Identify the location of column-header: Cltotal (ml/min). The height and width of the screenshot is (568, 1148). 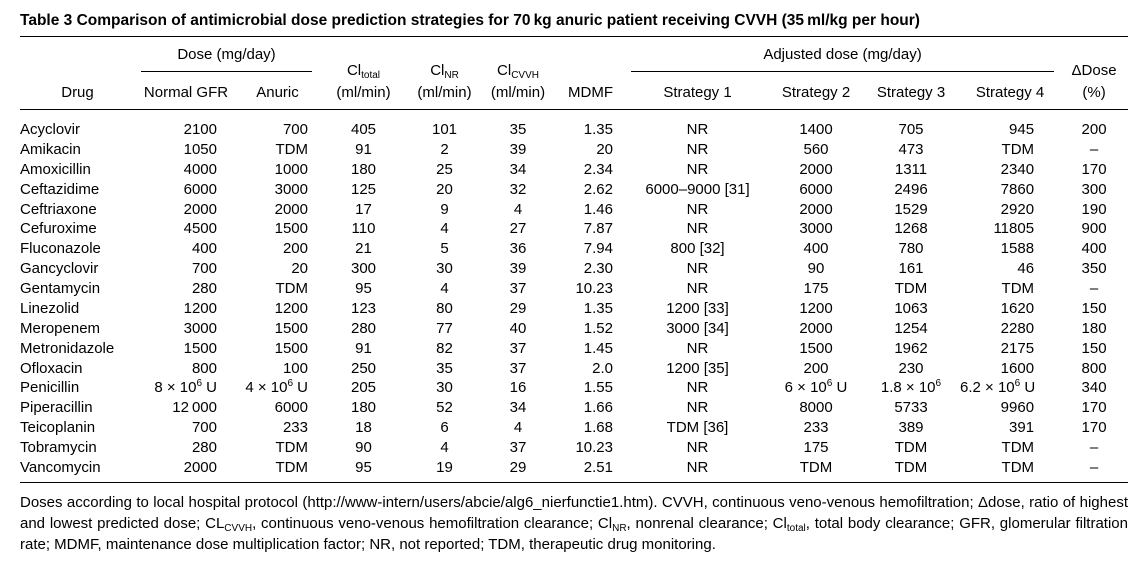
(363, 73).